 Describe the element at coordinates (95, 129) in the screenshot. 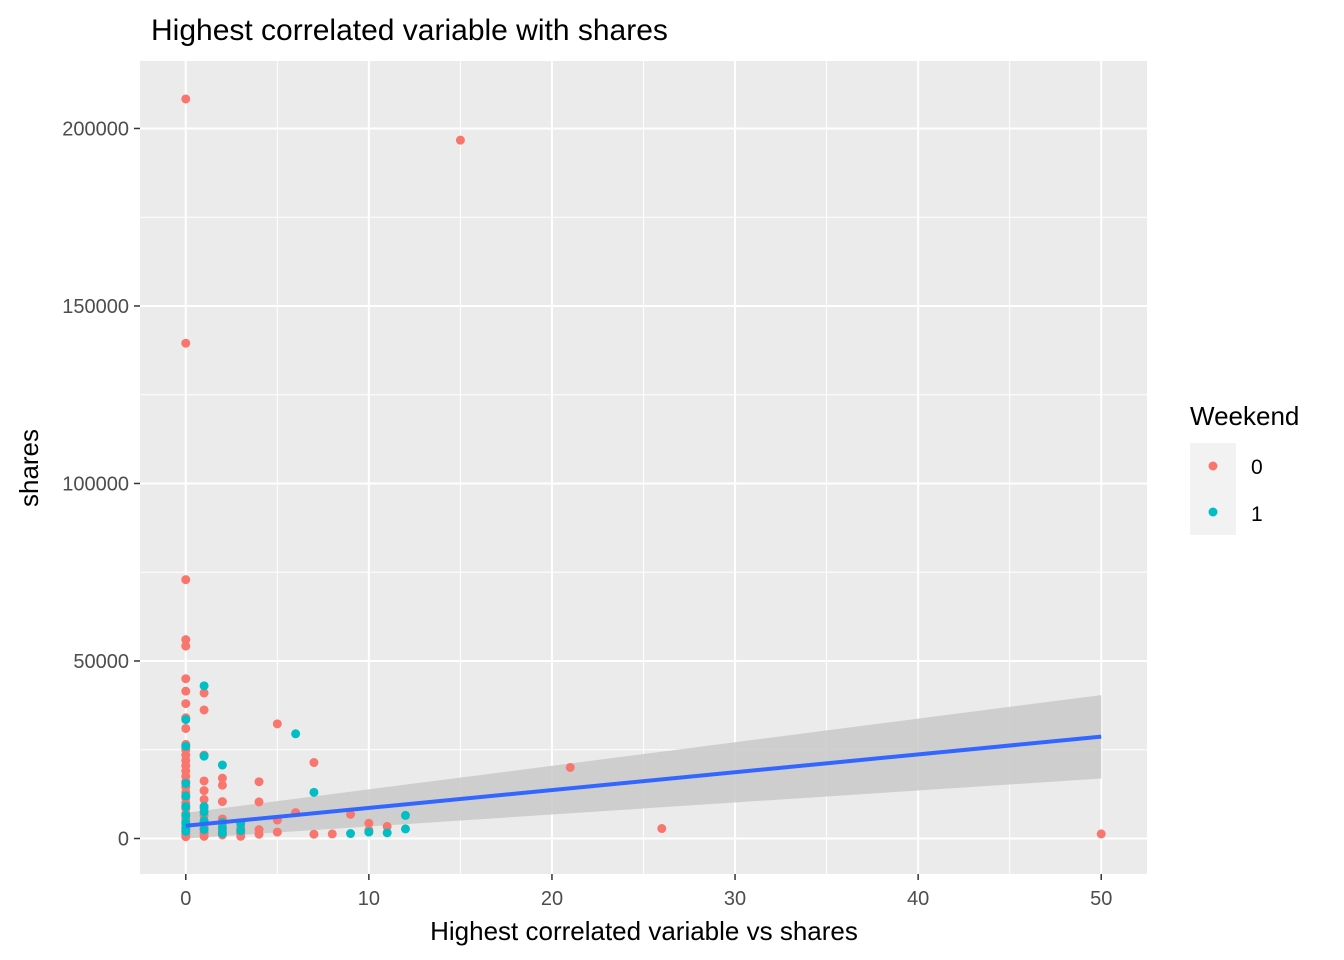

I see `y-tick-label: 200000` at that location.